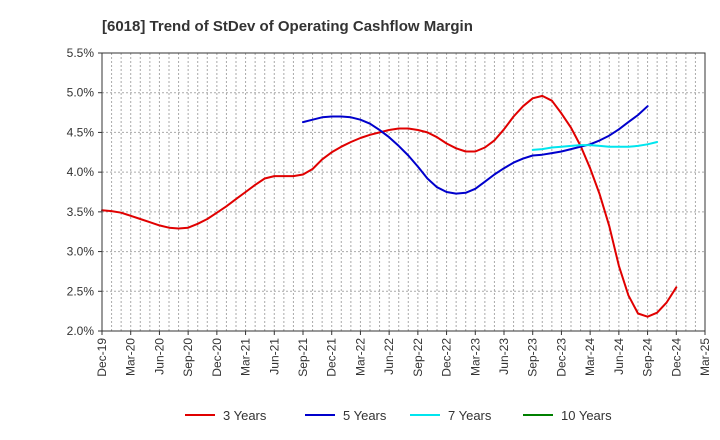 This screenshot has height=440, width=720. I want to click on x-tick-label: Dec-23, so click(561, 357).